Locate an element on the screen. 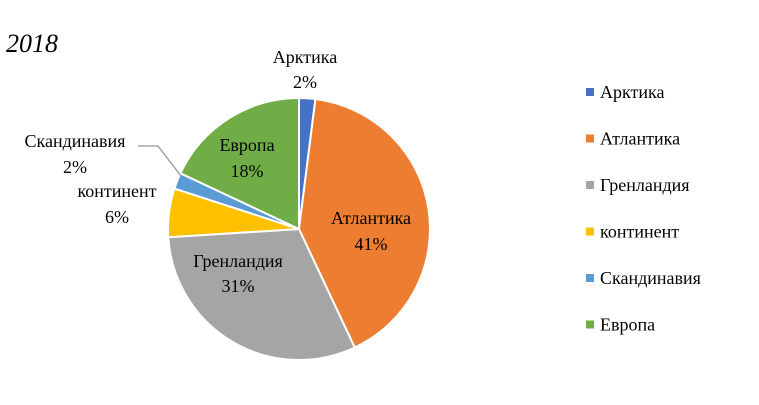  data-label-value: 18% is located at coordinates (247, 171).